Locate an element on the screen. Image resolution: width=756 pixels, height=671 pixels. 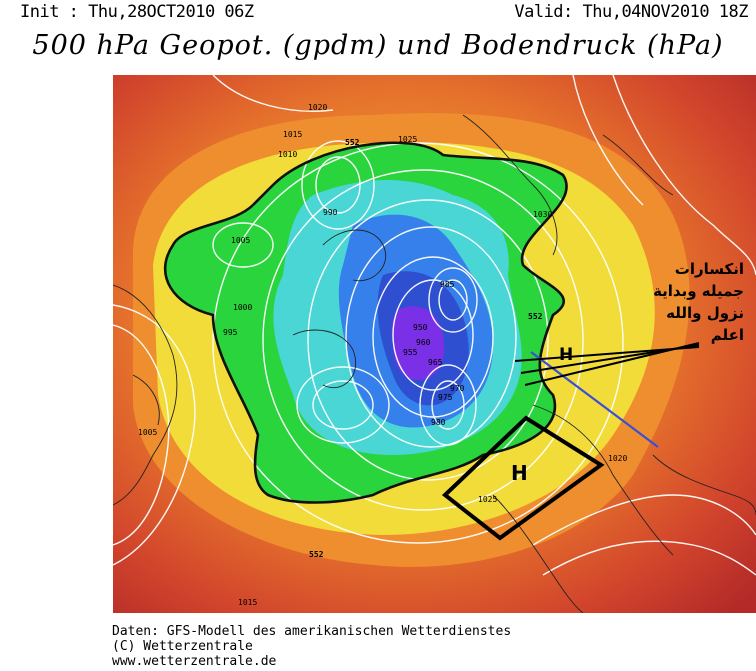
valid-time: Valid: Thu,04NOV2010 18Z is located at coordinates (631, 12).